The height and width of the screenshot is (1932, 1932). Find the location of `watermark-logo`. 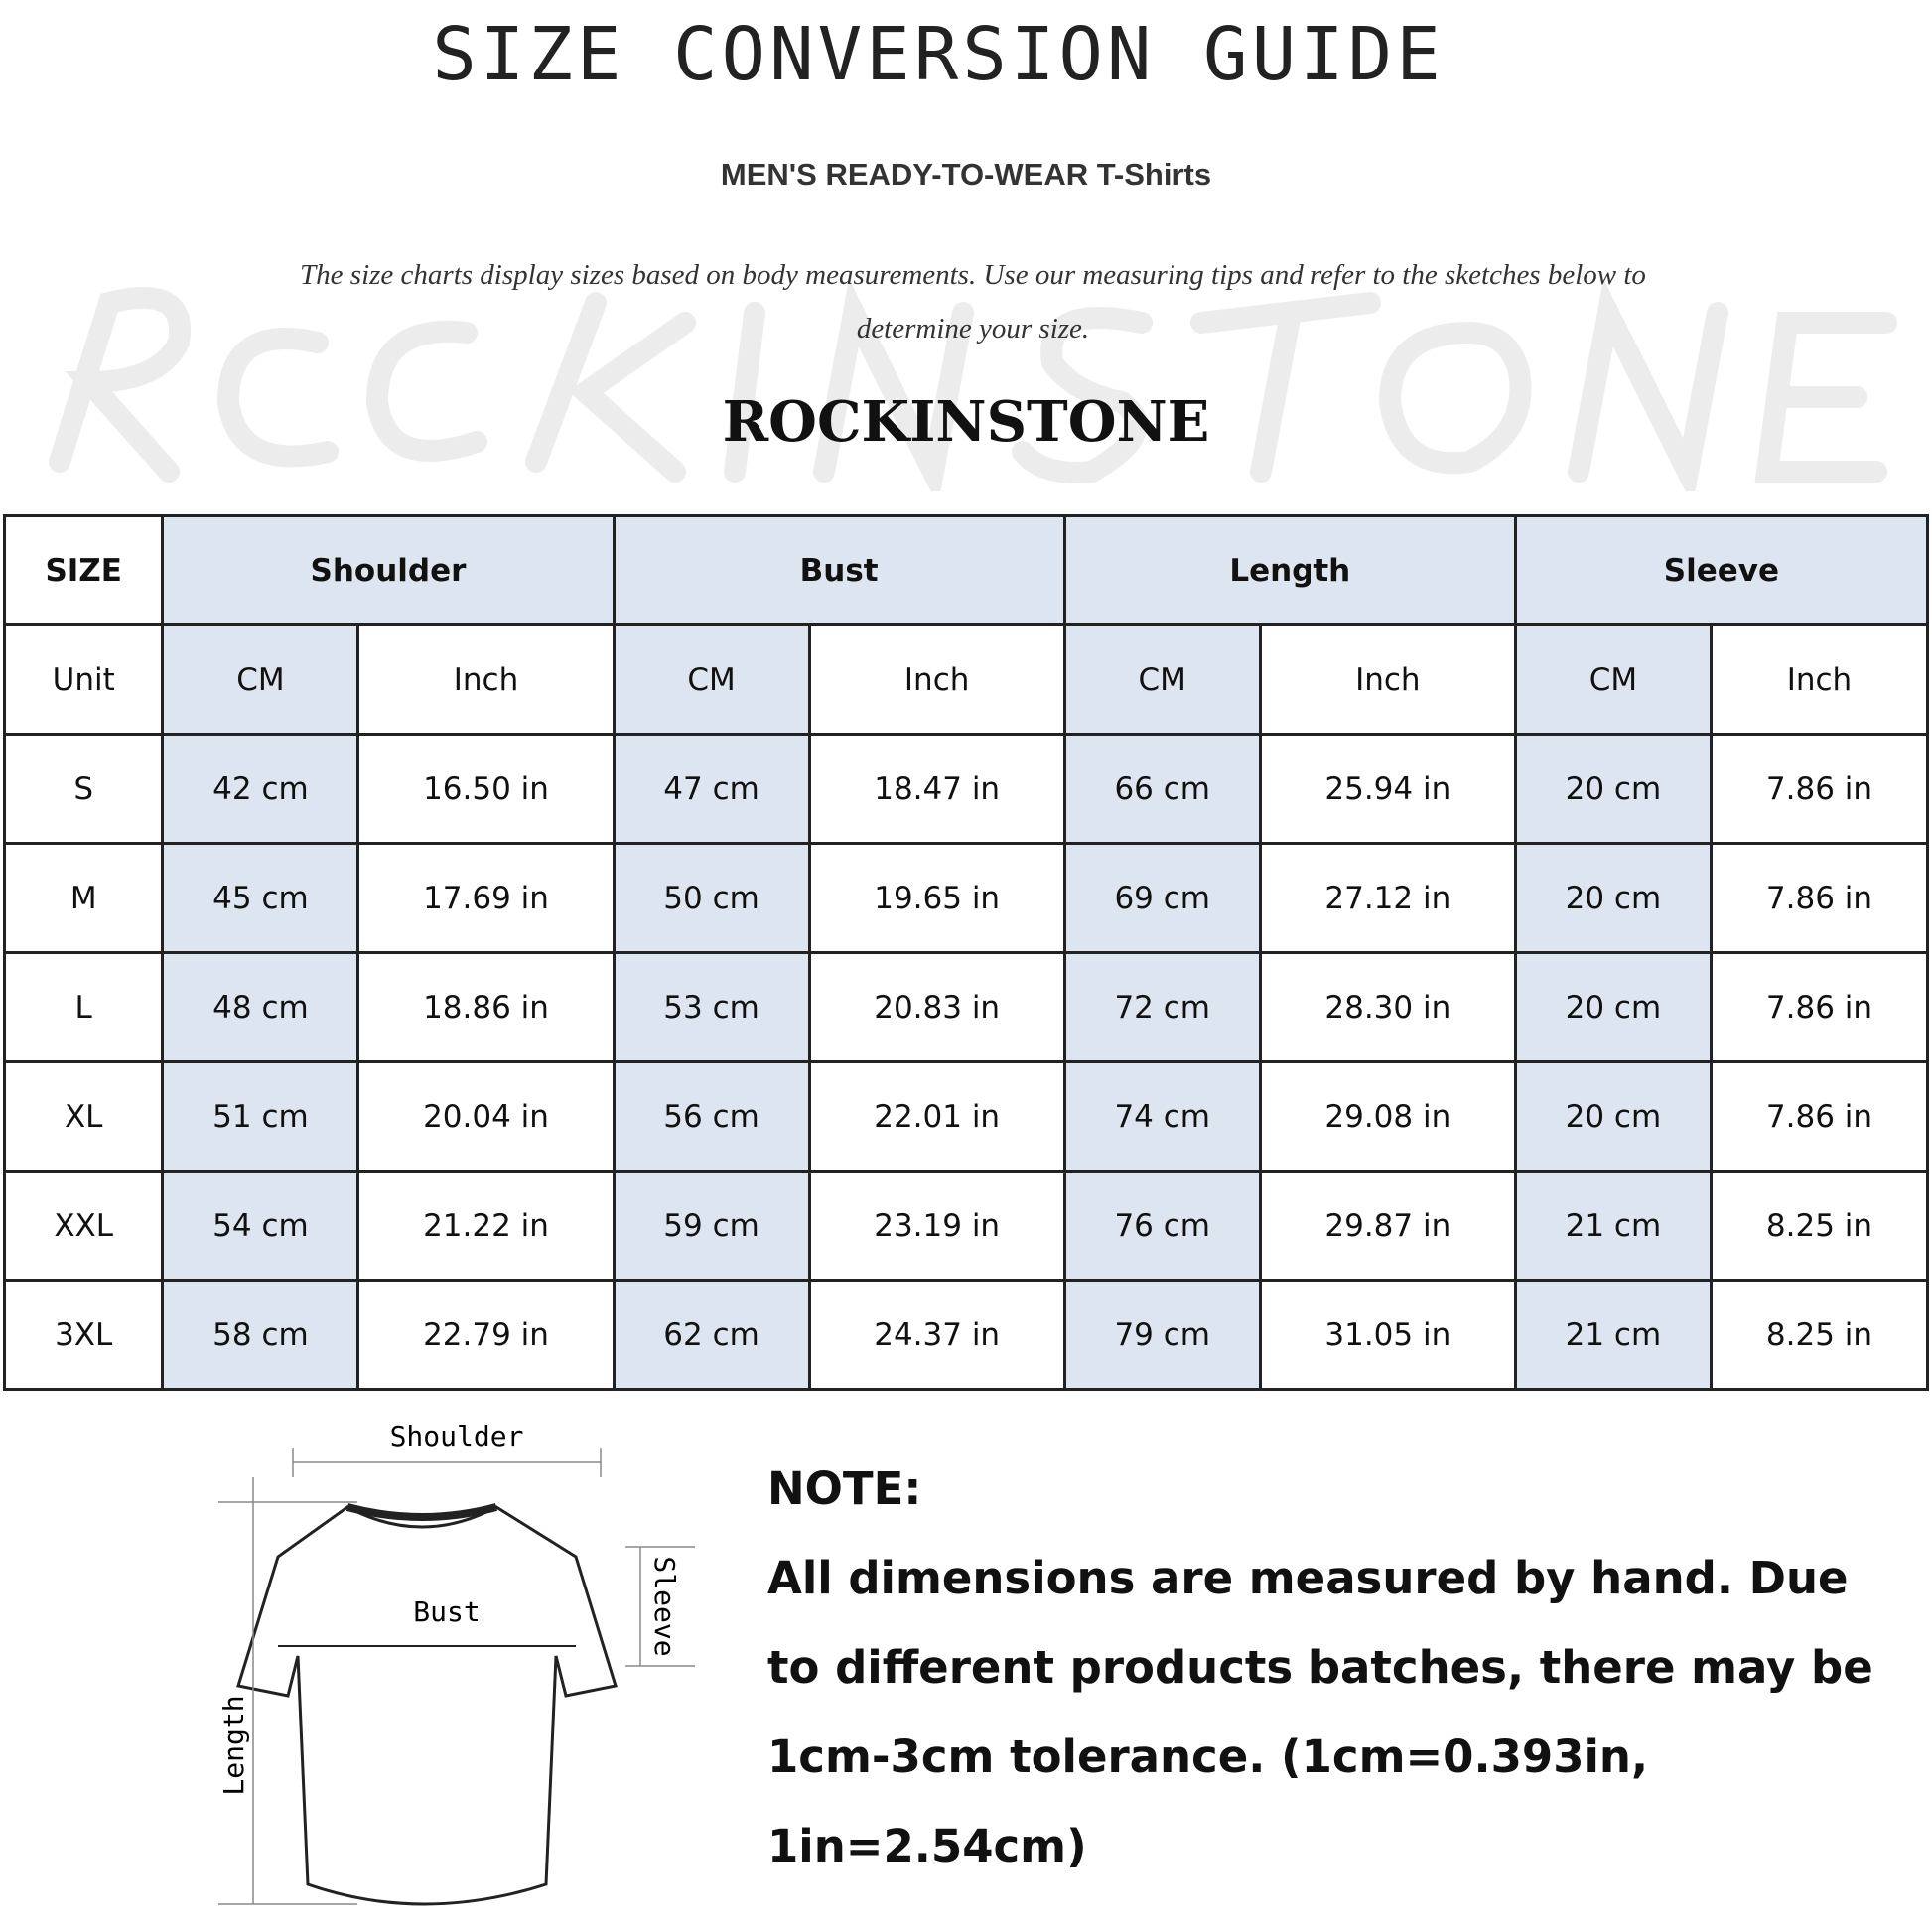

watermark-logo is located at coordinates (973, 385).